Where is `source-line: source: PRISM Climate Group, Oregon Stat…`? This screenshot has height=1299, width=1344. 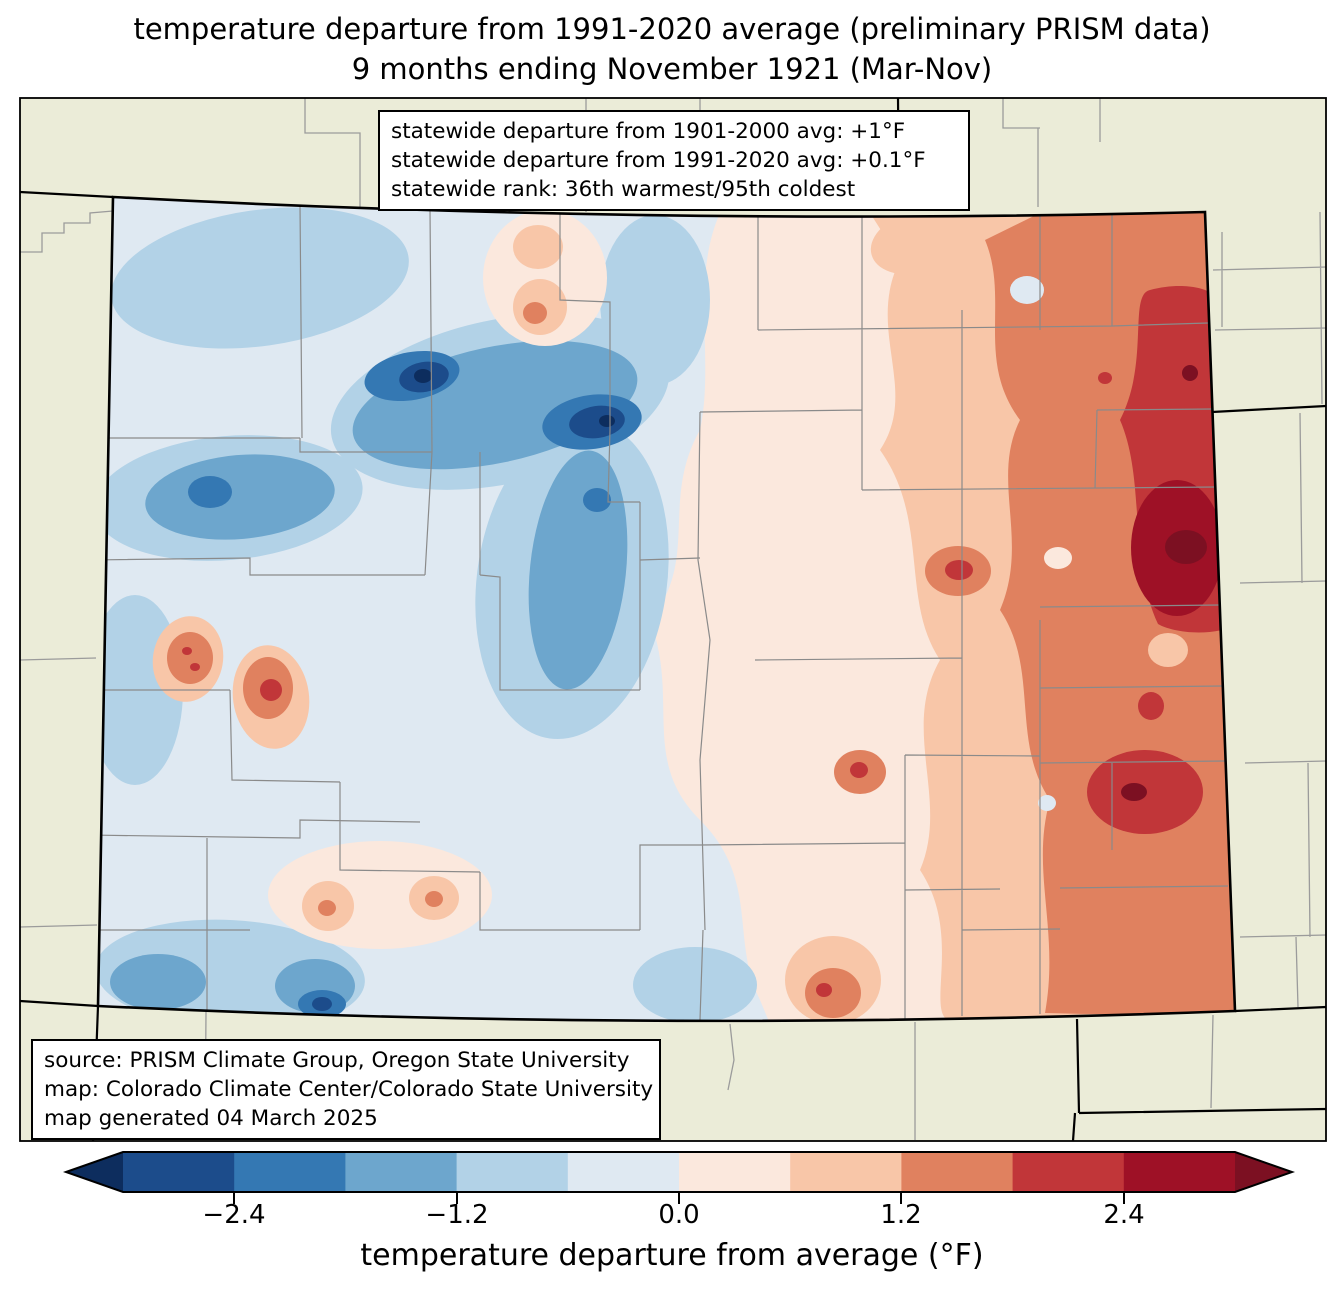
source-line: source: PRISM Climate Group, Oregon Stat… is located at coordinates (337, 1060).